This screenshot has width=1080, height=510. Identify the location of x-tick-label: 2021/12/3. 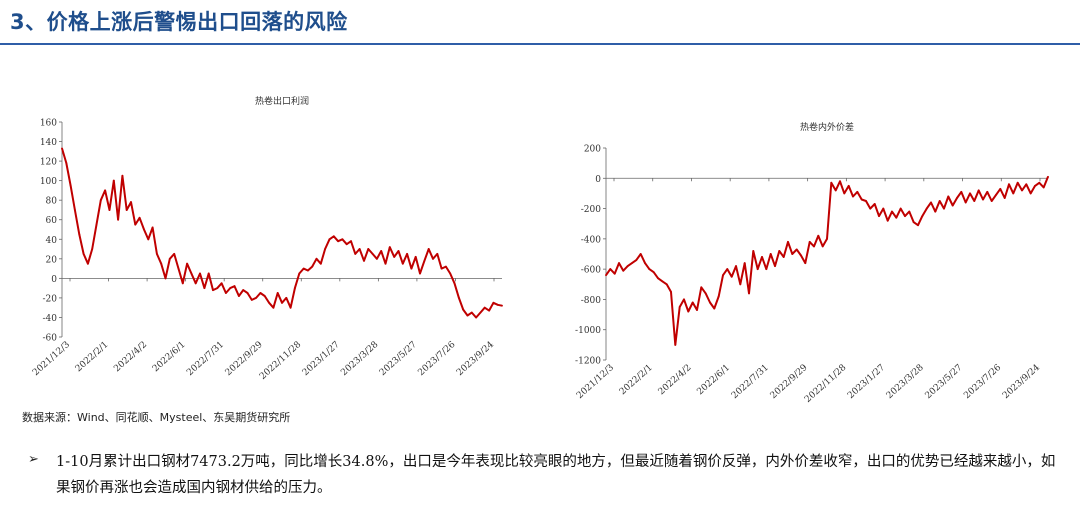
(595, 382).